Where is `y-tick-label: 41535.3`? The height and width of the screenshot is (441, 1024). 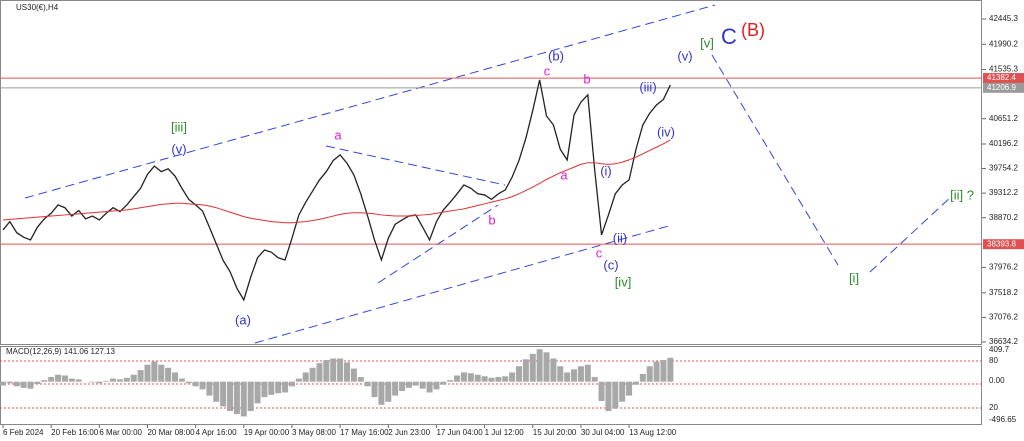 y-tick-label: 41535.3 is located at coordinates (1003, 69).